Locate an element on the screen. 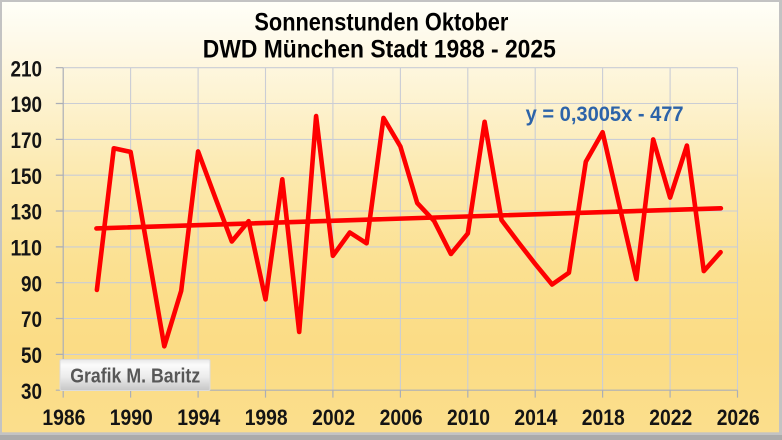 The image size is (782, 440). svg-text: 150 is located at coordinates (27, 176).